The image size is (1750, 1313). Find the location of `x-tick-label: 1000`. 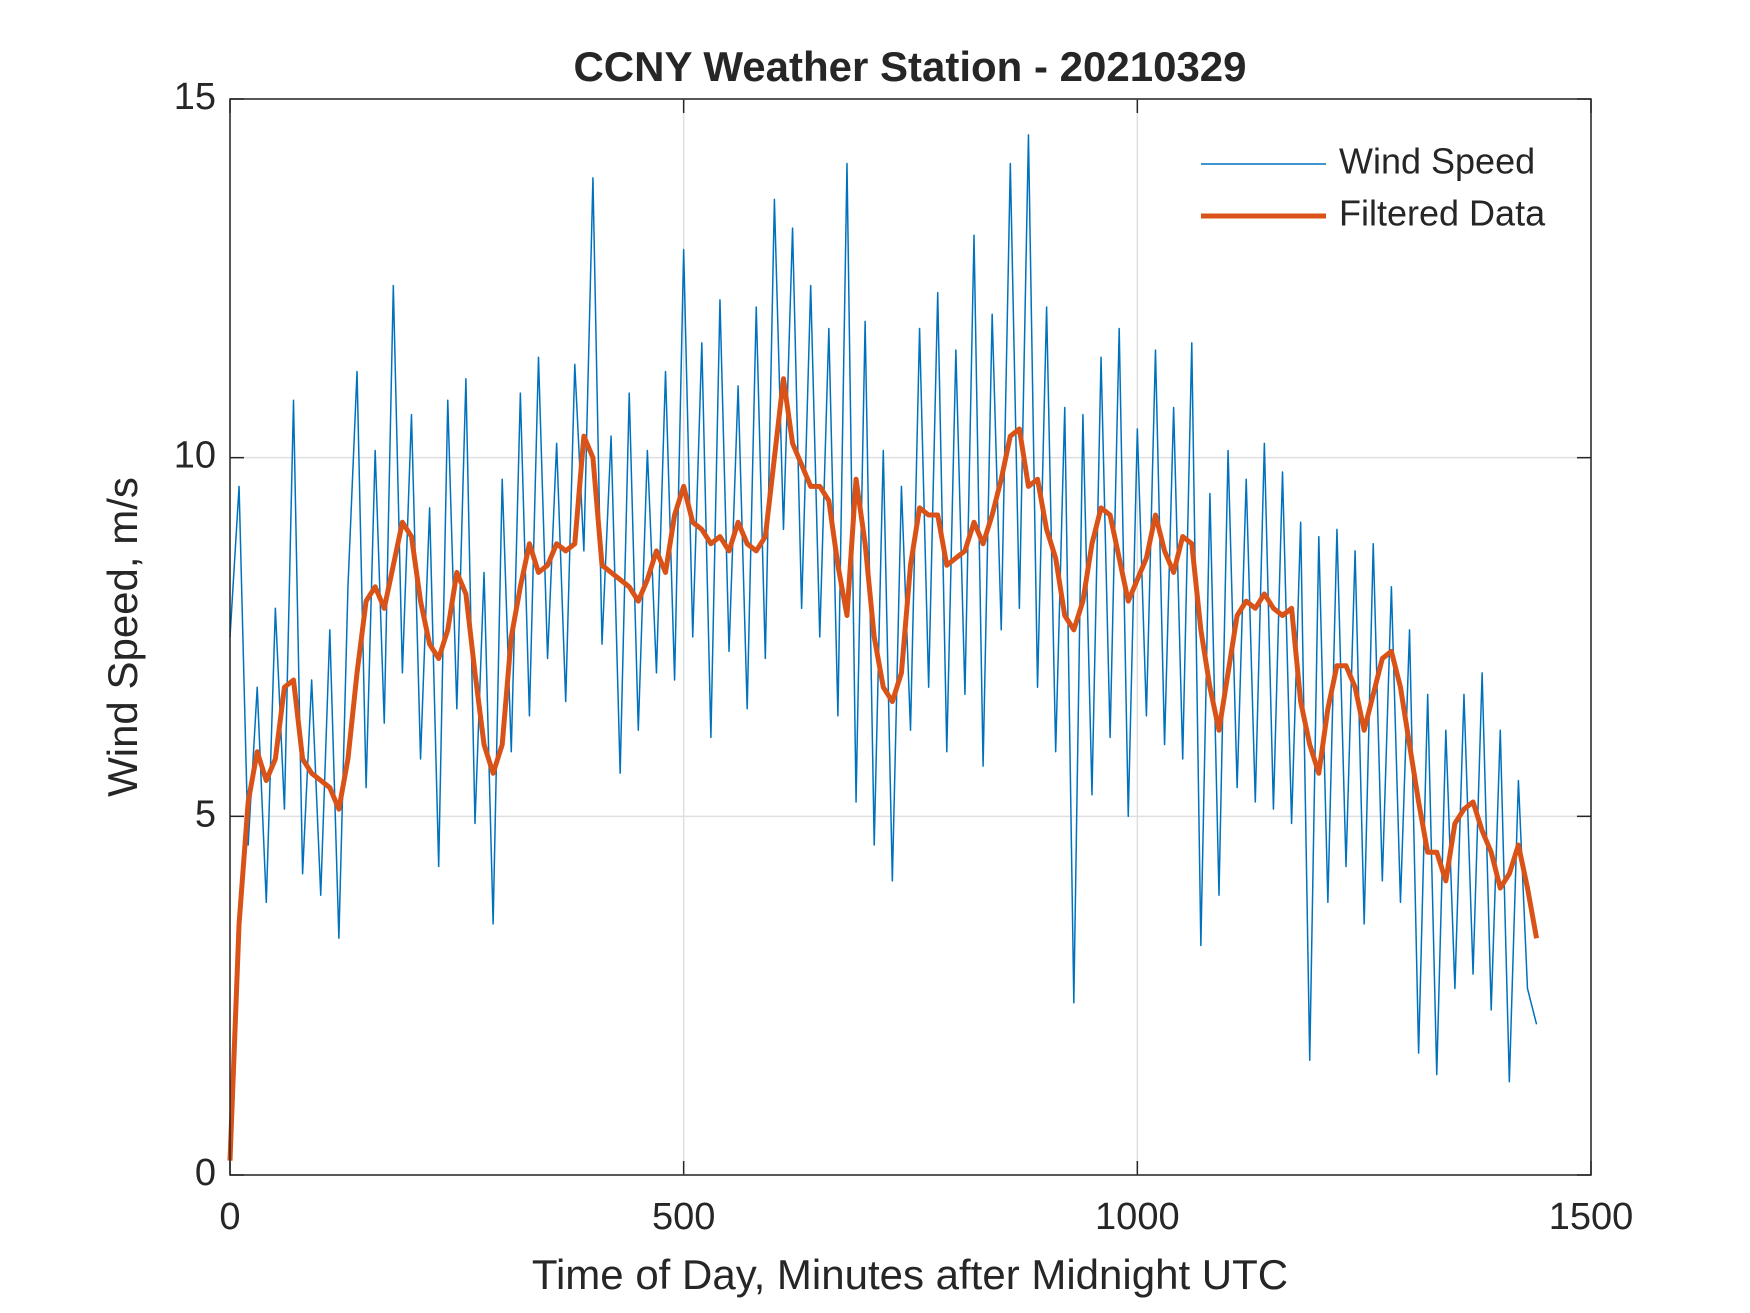

x-tick-label: 1000 is located at coordinates (1137, 1217).